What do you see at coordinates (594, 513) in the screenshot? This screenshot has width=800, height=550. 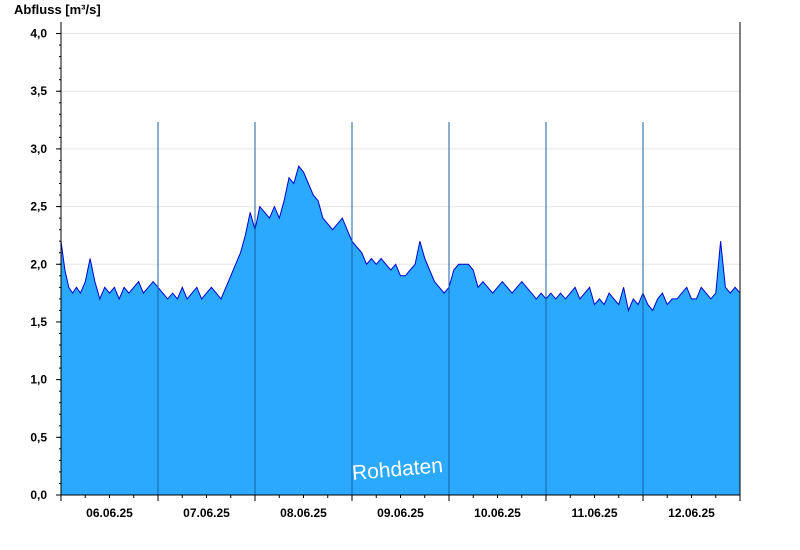 I see `x-tick-label: 11.06.25` at bounding box center [594, 513].